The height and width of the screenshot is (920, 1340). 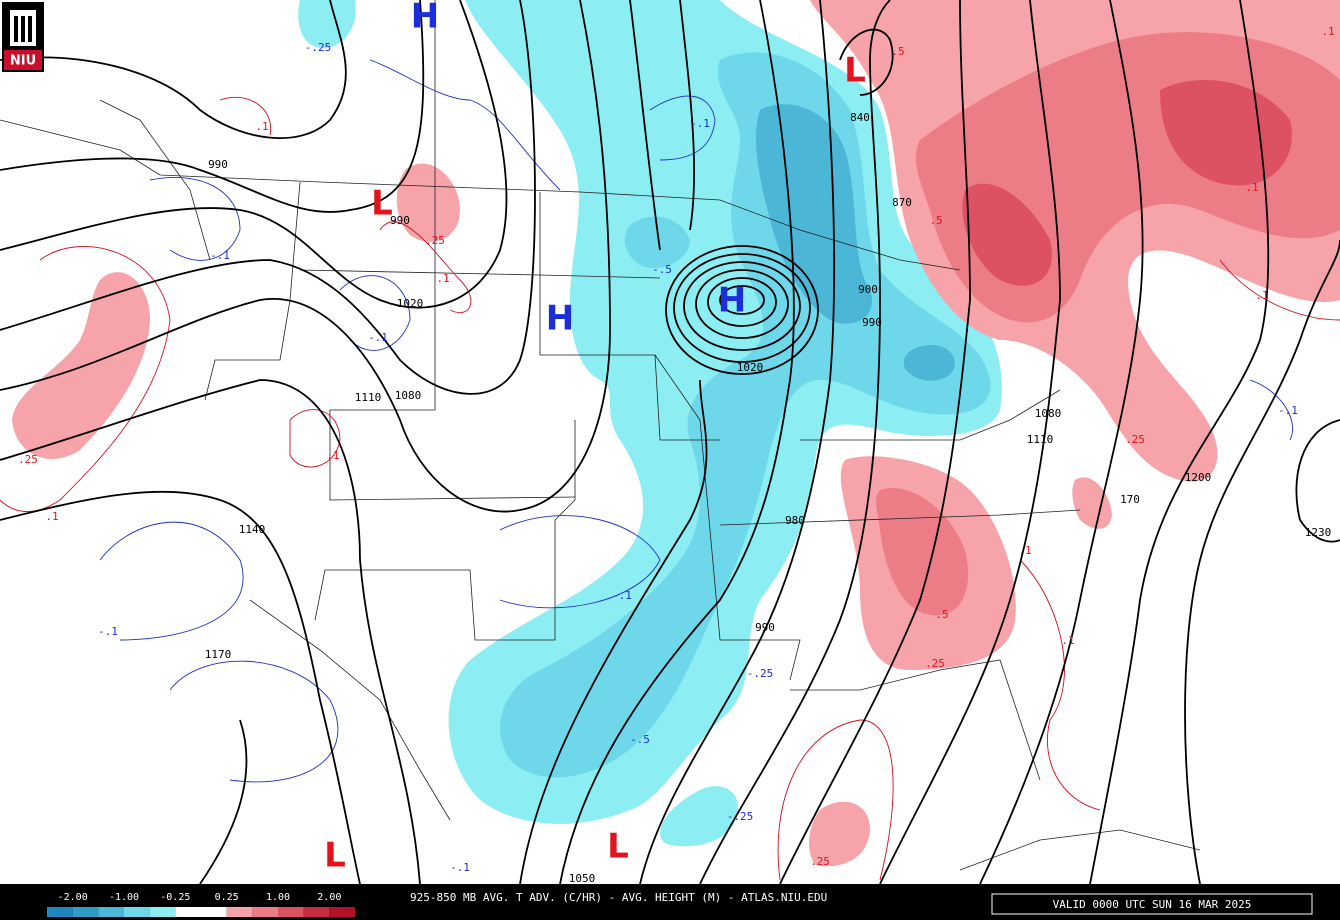 I want to click on contour-label: 170, so click(x=1130, y=499).